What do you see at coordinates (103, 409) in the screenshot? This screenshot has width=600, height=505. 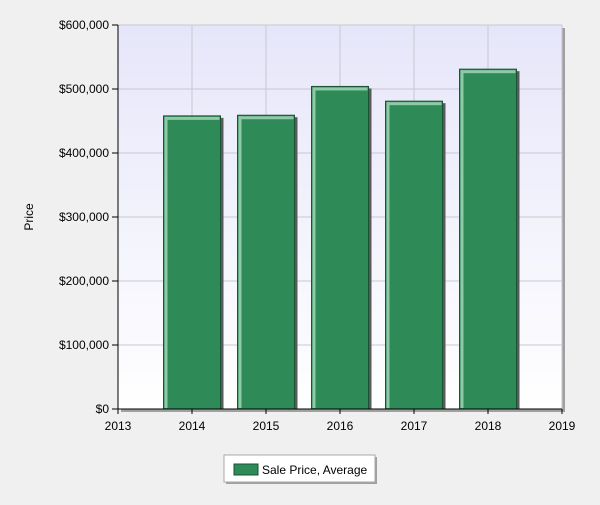 I see `y-tick-label: $0` at bounding box center [103, 409].